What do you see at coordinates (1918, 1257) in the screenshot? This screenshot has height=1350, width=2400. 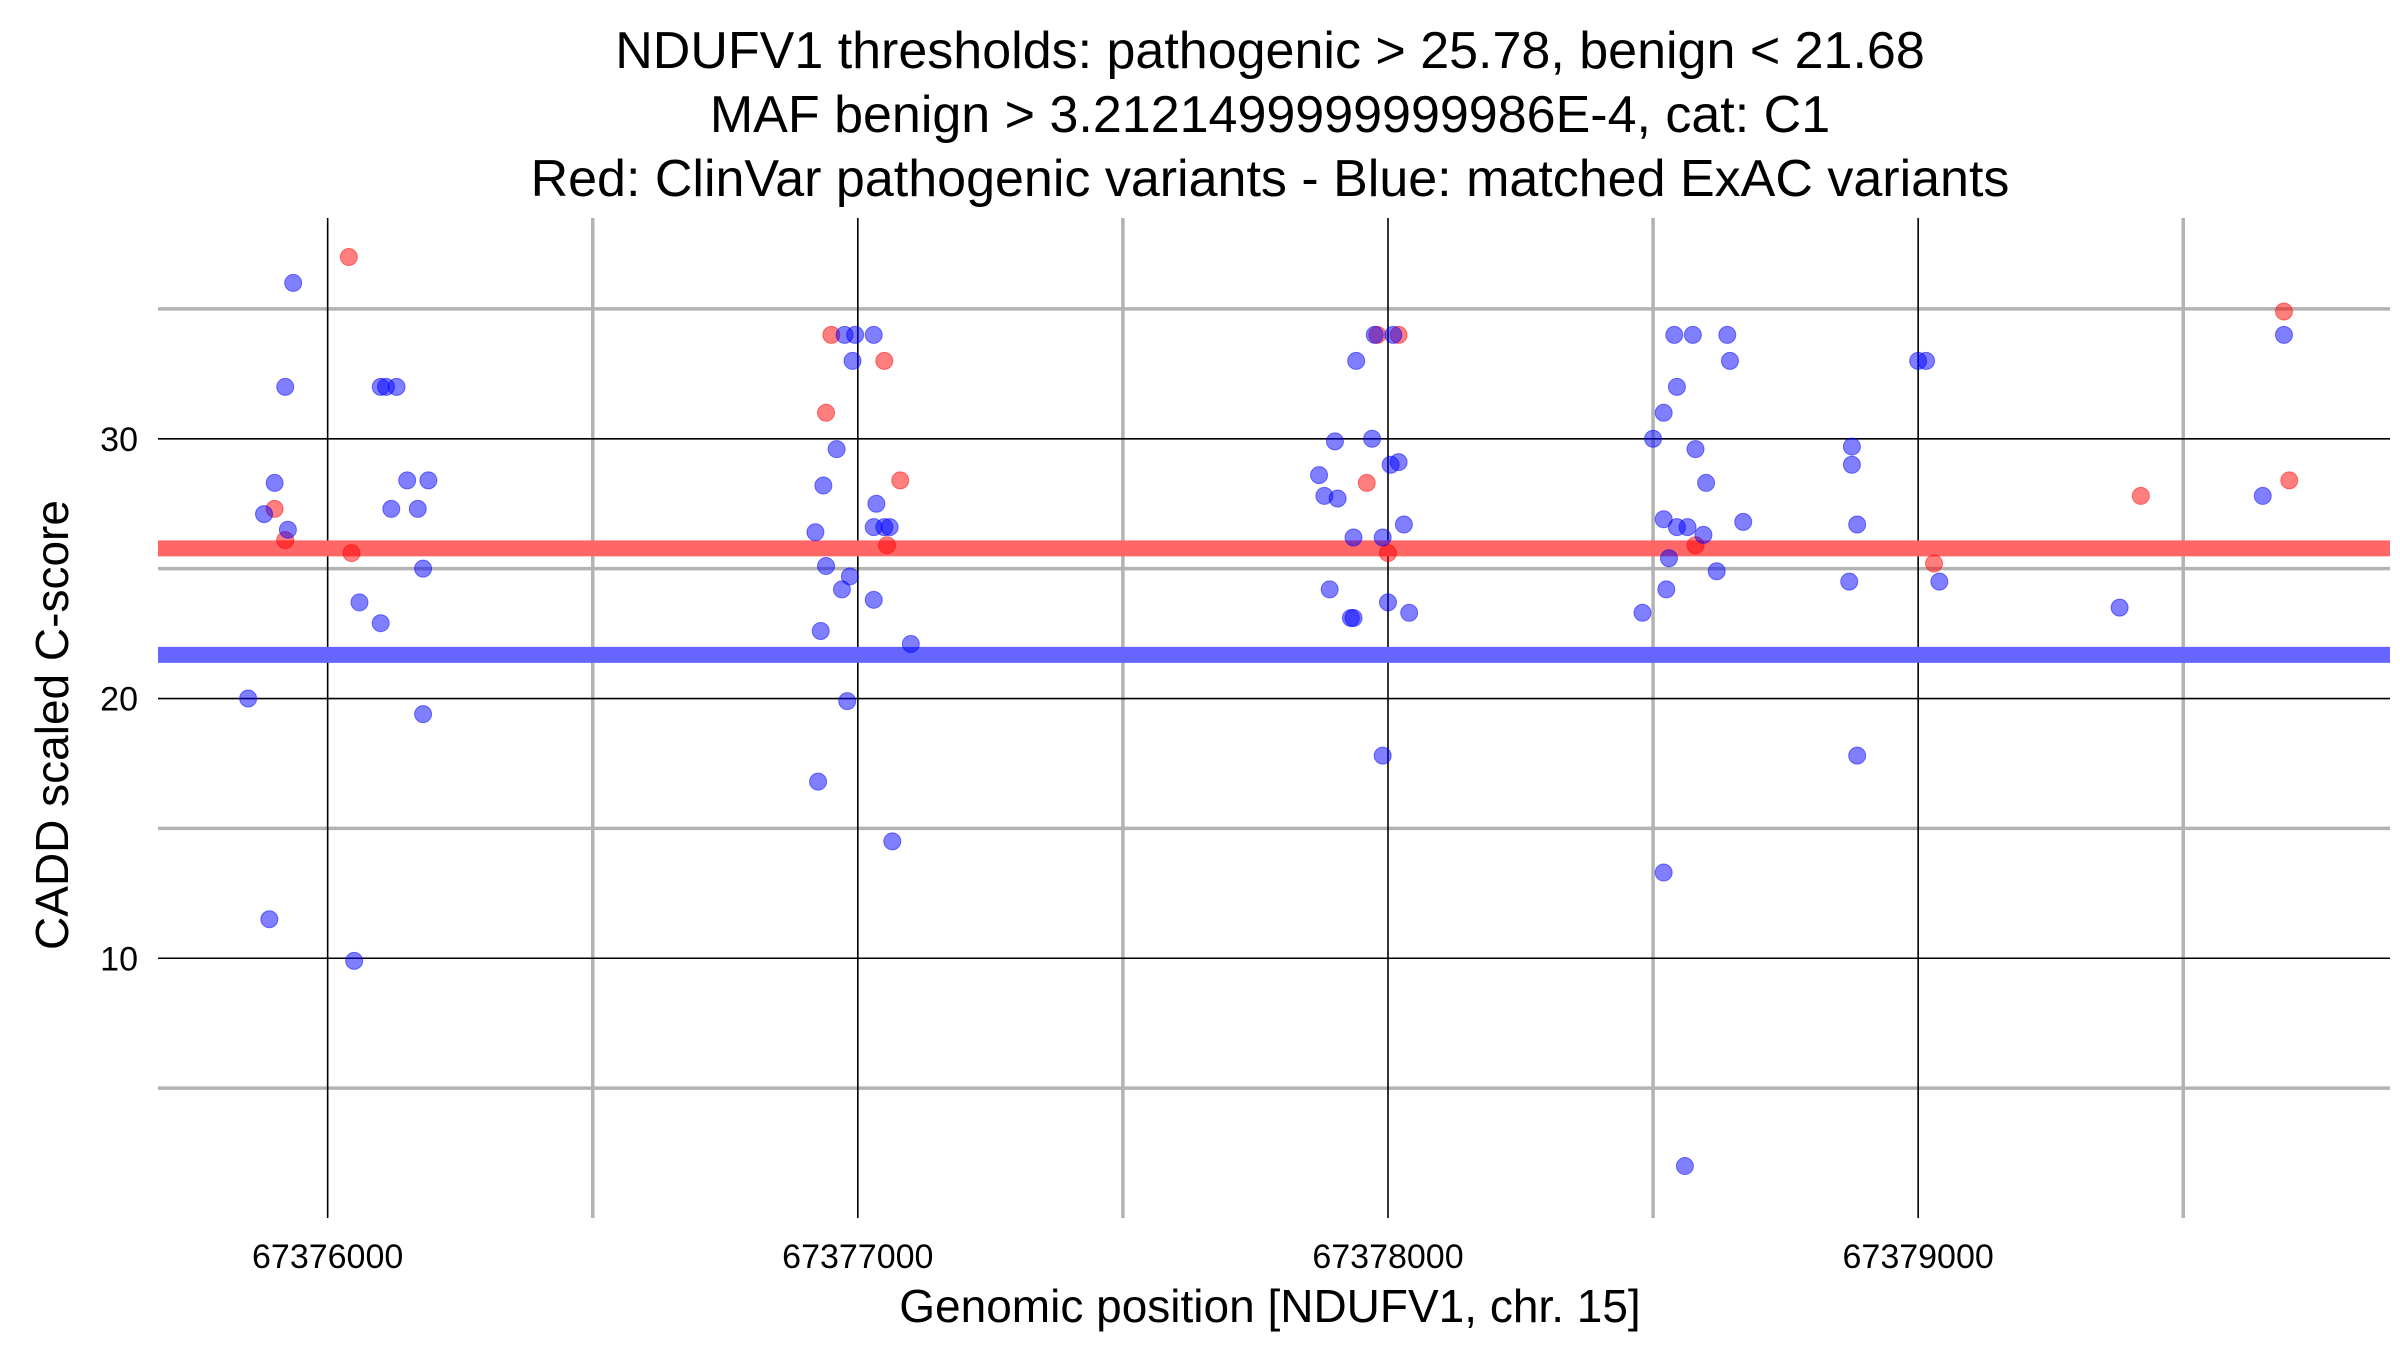 I see `x-tick-label: 67379000` at bounding box center [1918, 1257].